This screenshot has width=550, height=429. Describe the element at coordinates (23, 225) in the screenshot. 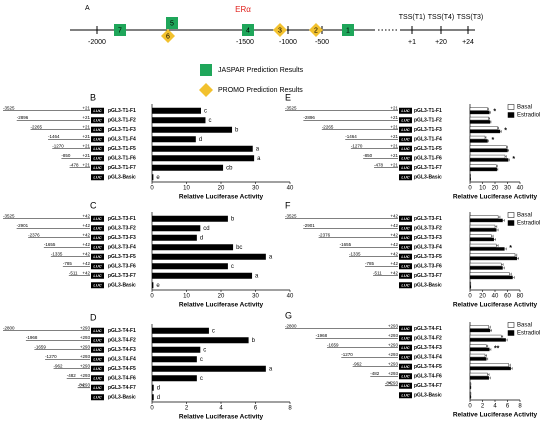

I see `construct-start: -2901` at that location.